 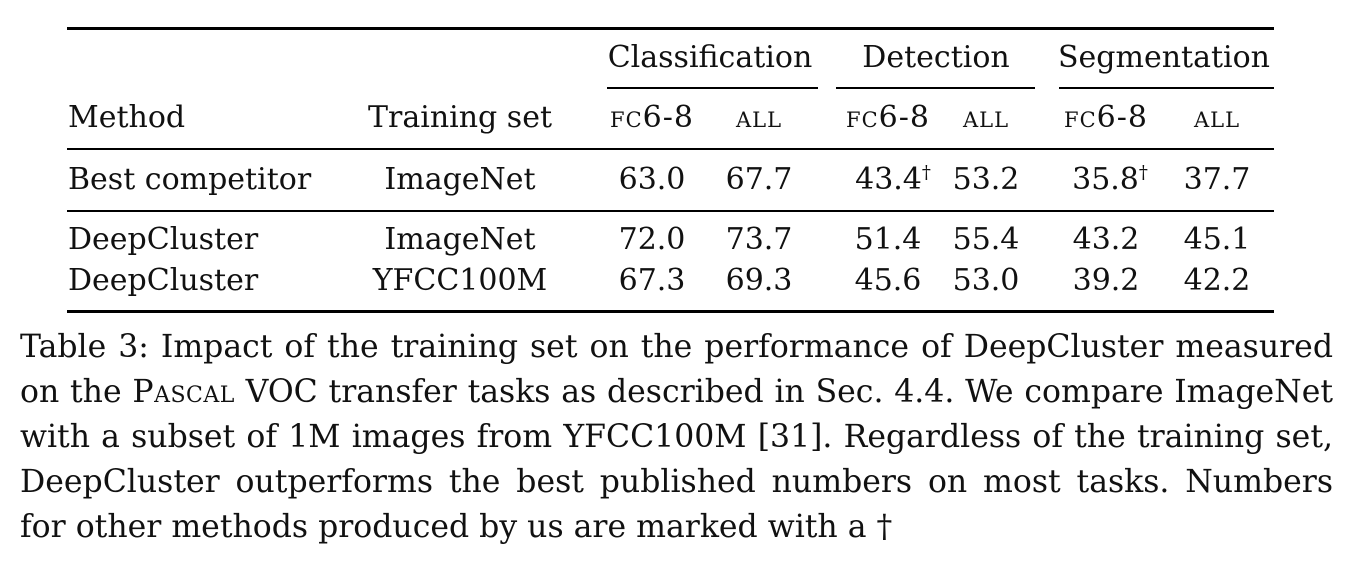 I want to click on header-cls-fc6-8: fc6-8, so click(x=652, y=117).